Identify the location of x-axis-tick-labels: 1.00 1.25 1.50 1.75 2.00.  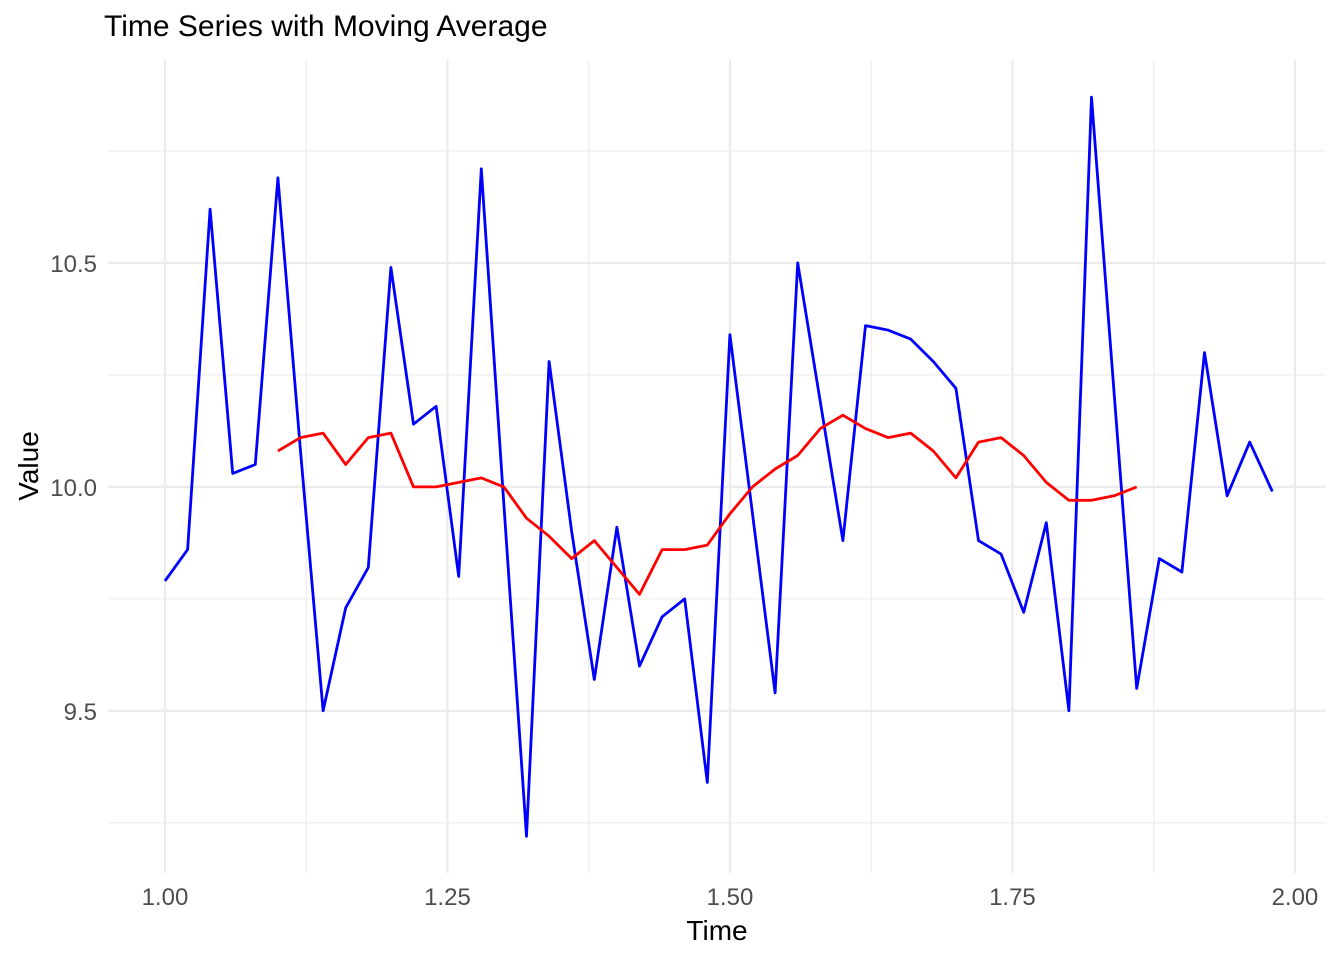
(730, 897).